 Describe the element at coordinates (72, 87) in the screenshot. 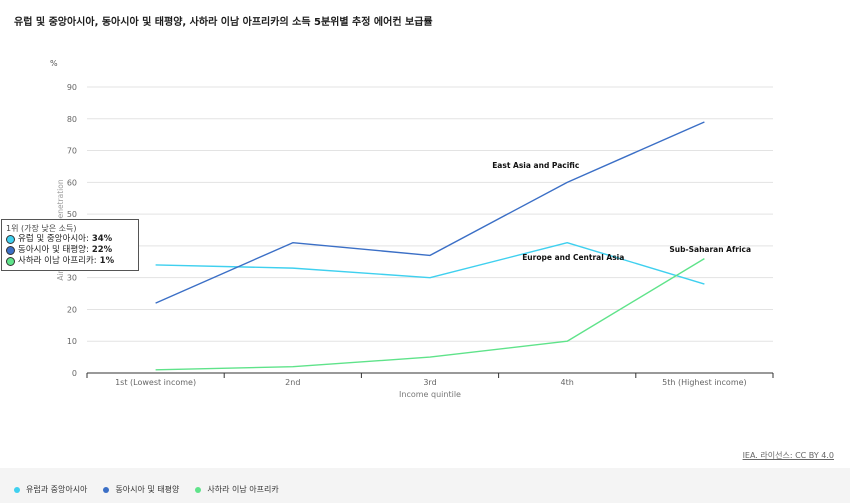

I see `y-tick-label: 90` at that location.